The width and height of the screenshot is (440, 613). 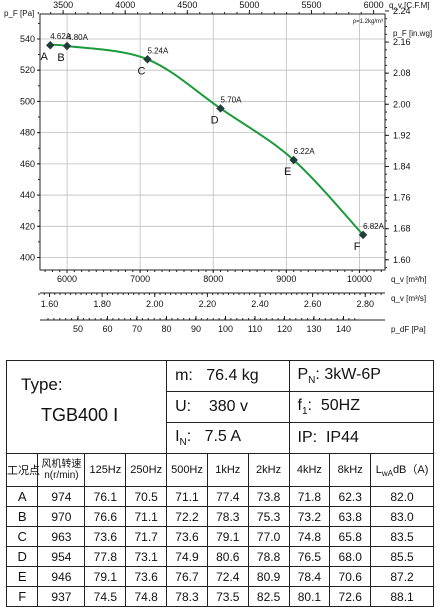 What do you see at coordinates (313, 304) in the screenshot?
I see `m3s-tick-label: 2.60` at bounding box center [313, 304].